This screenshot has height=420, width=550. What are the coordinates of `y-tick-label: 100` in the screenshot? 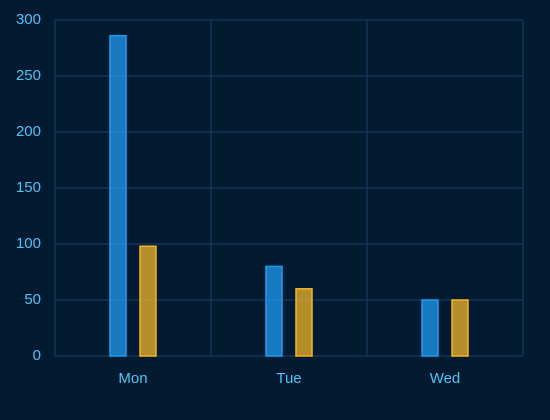 It's located at (28, 243).